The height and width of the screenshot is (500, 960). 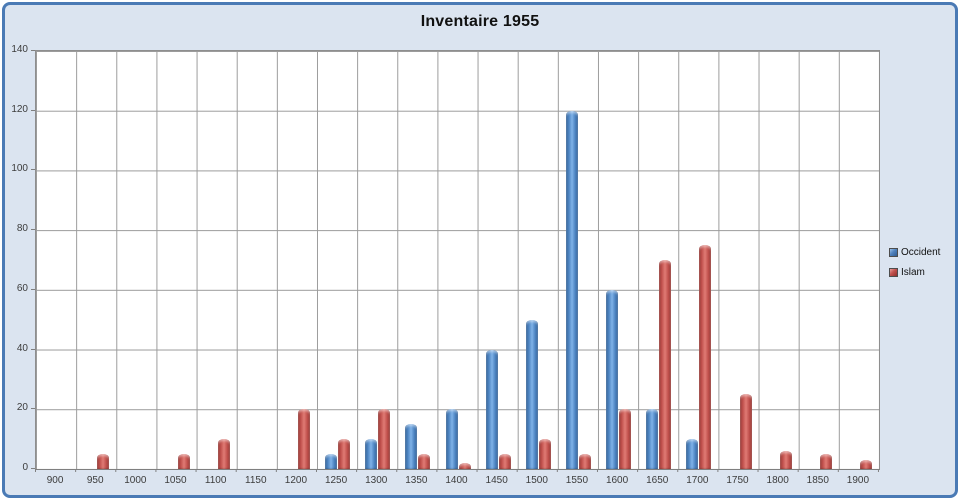 I want to click on x-axis-label-1500: 1500, so click(x=536, y=480).